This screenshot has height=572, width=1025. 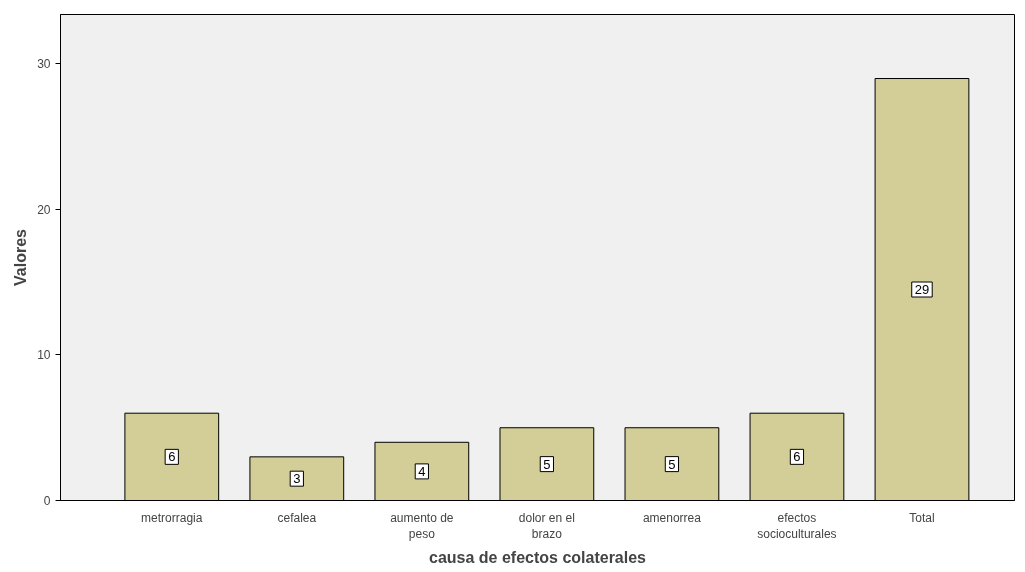 I want to click on data-label: 4, so click(x=422, y=471).